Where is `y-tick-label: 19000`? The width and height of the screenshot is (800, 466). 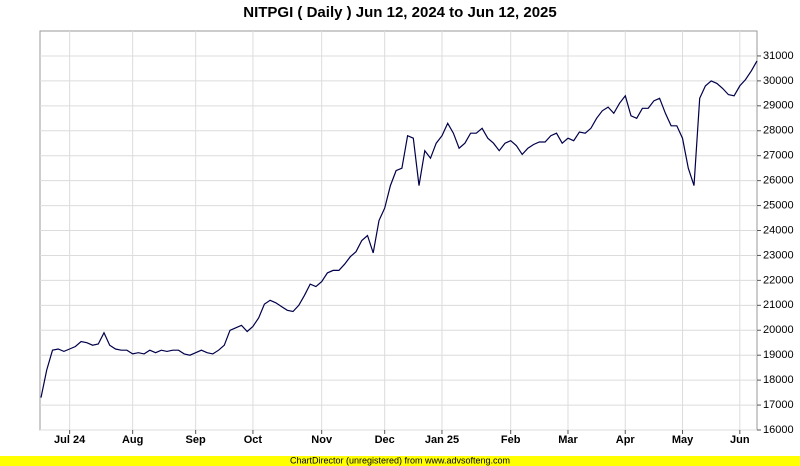 y-tick-label: 19000 is located at coordinates (778, 355).